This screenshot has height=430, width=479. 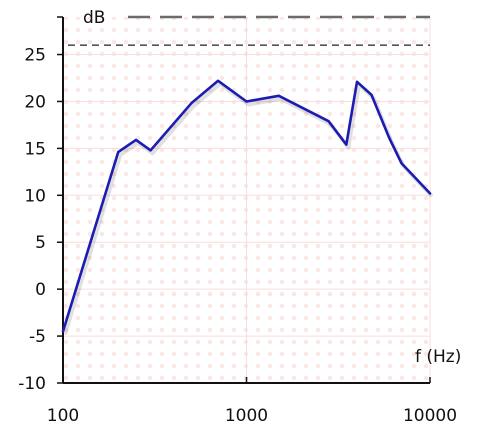 What do you see at coordinates (63, 416) in the screenshot?
I see `x-tick-label: 100` at bounding box center [63, 416].